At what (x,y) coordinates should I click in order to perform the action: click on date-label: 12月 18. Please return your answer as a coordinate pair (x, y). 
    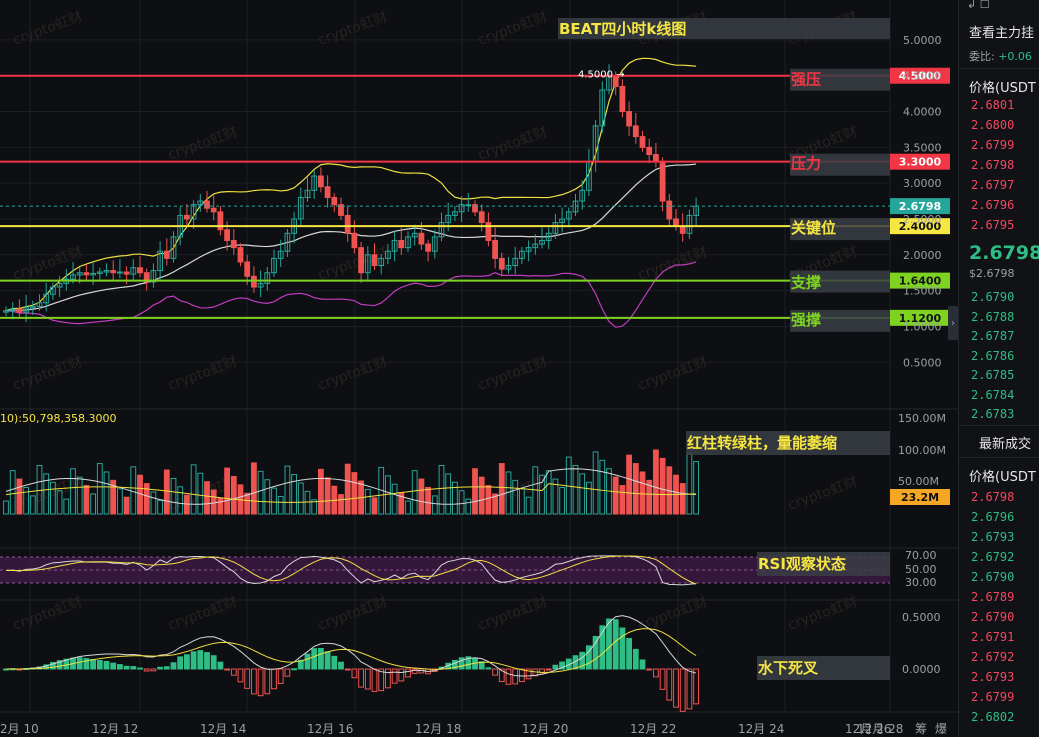
    Looking at the image, I should click on (438, 729).